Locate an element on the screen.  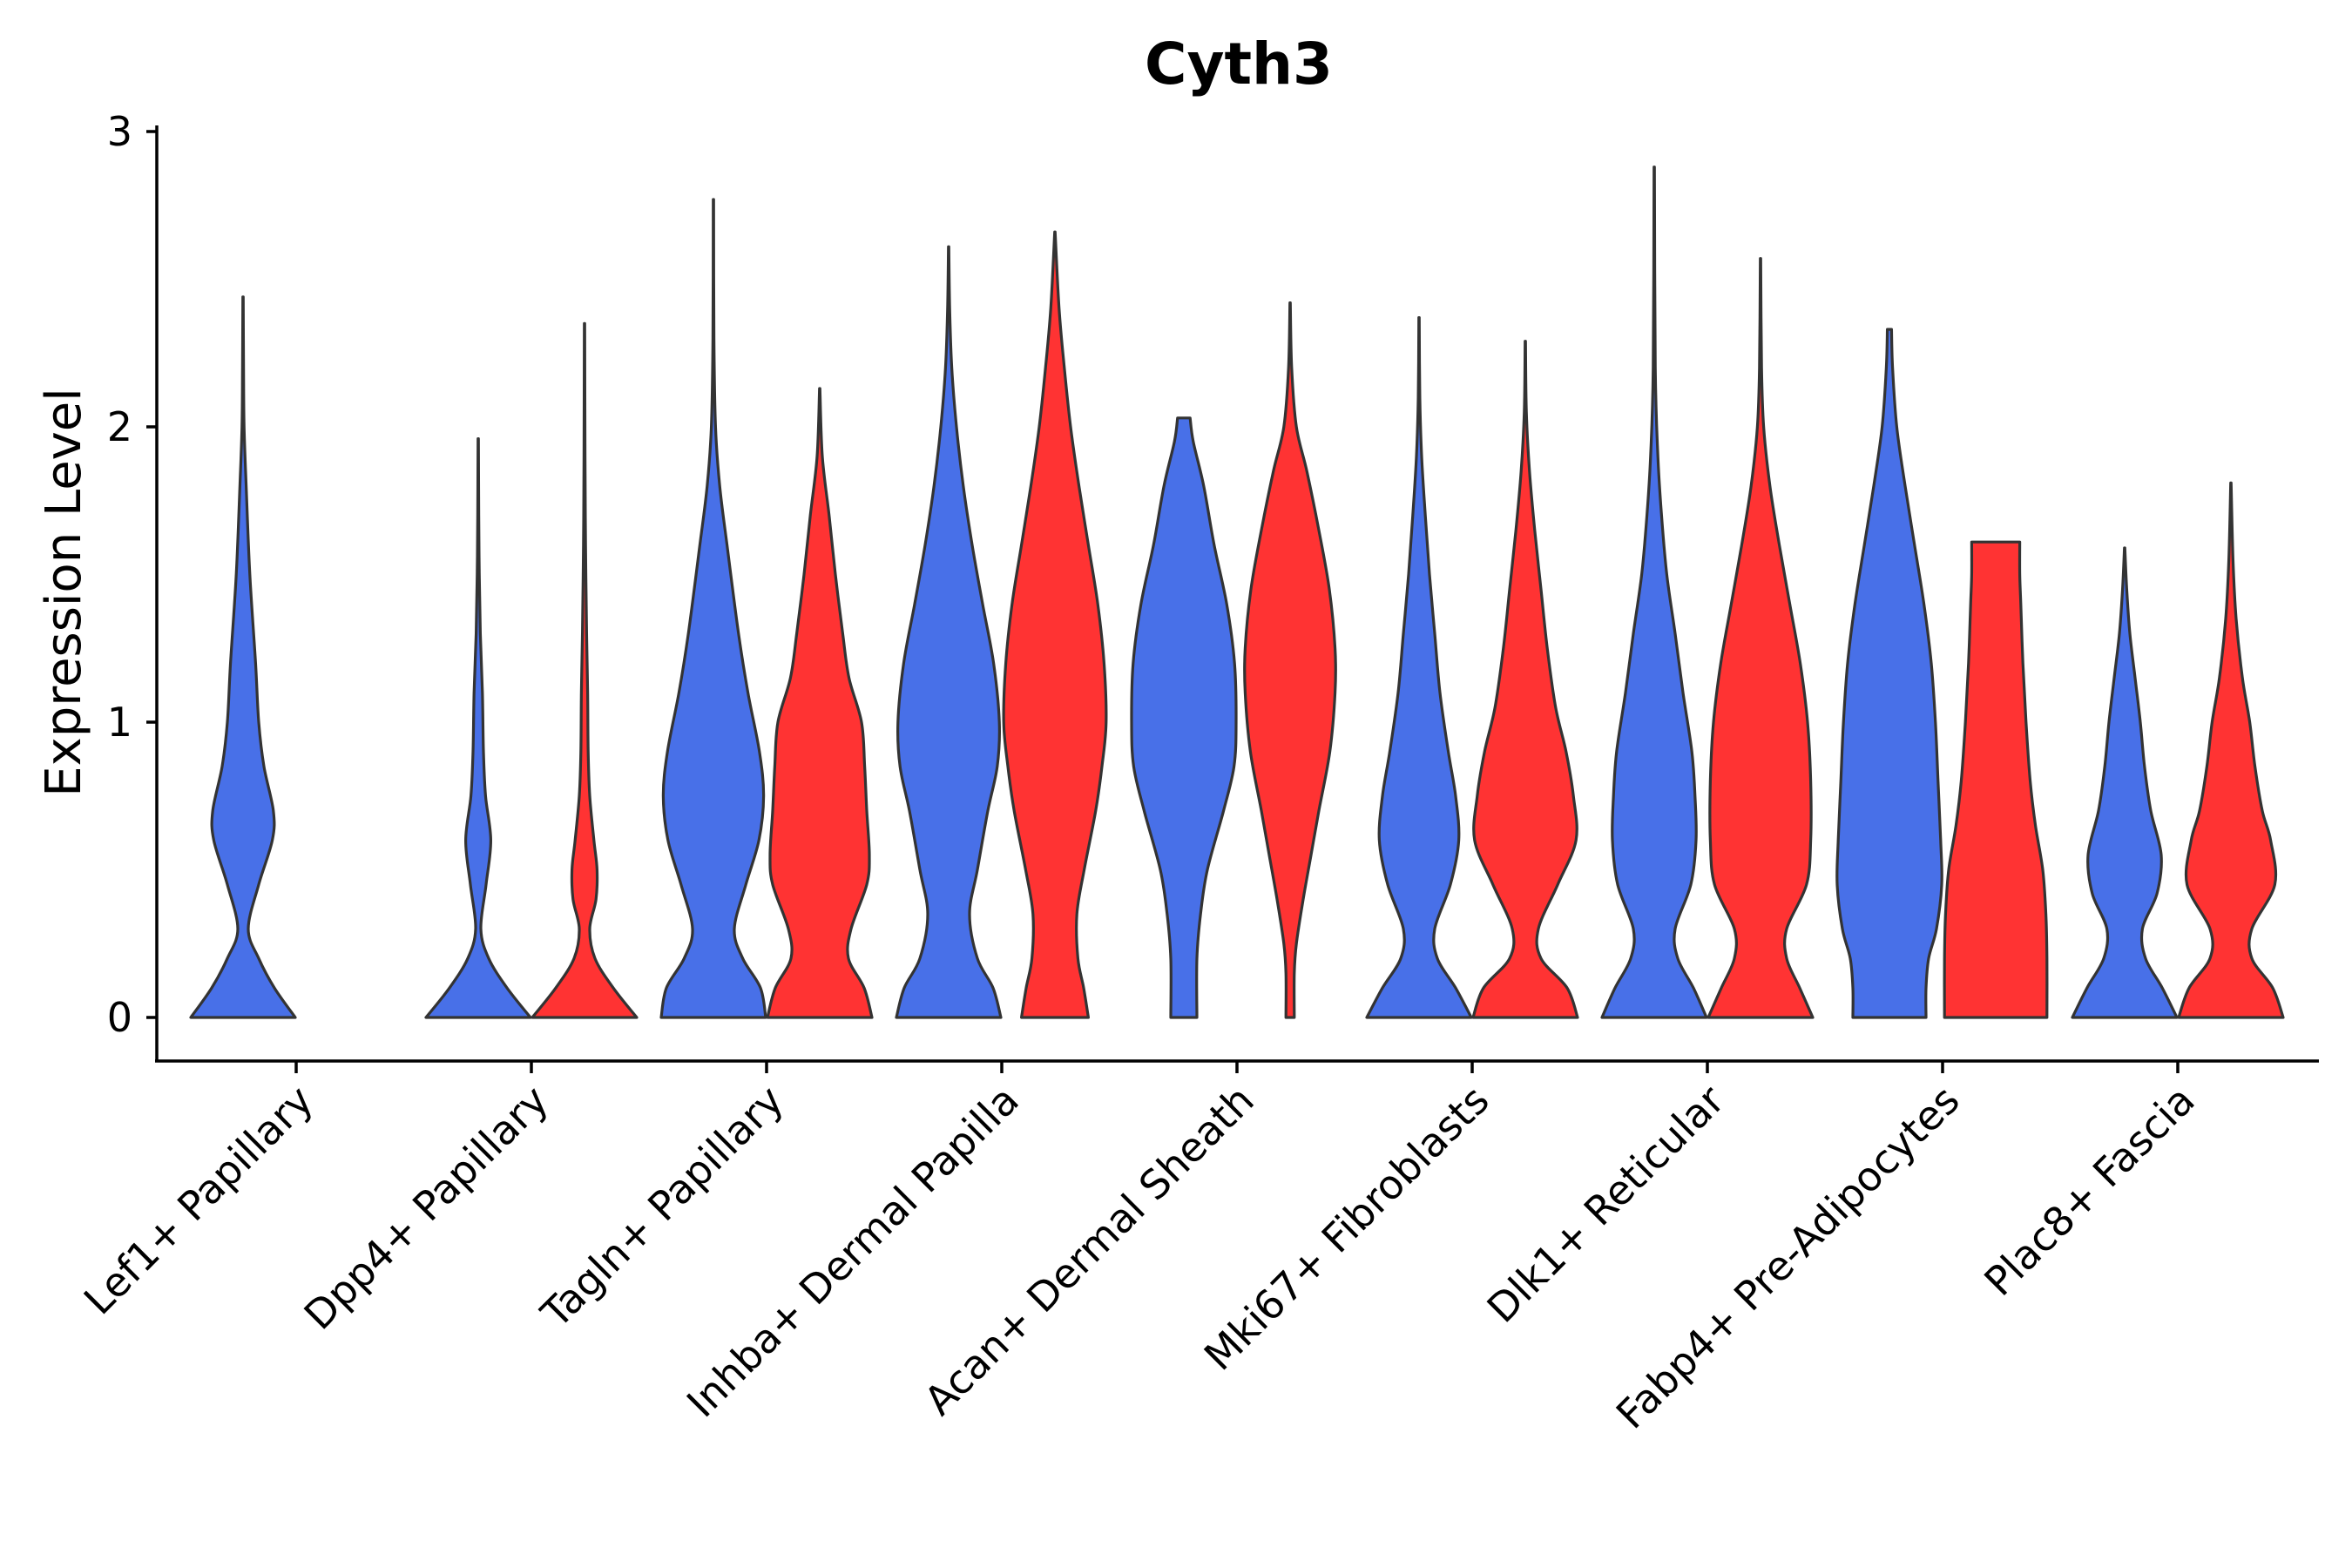
violin-tagln-papillary-b is located at coordinates (820, 703).